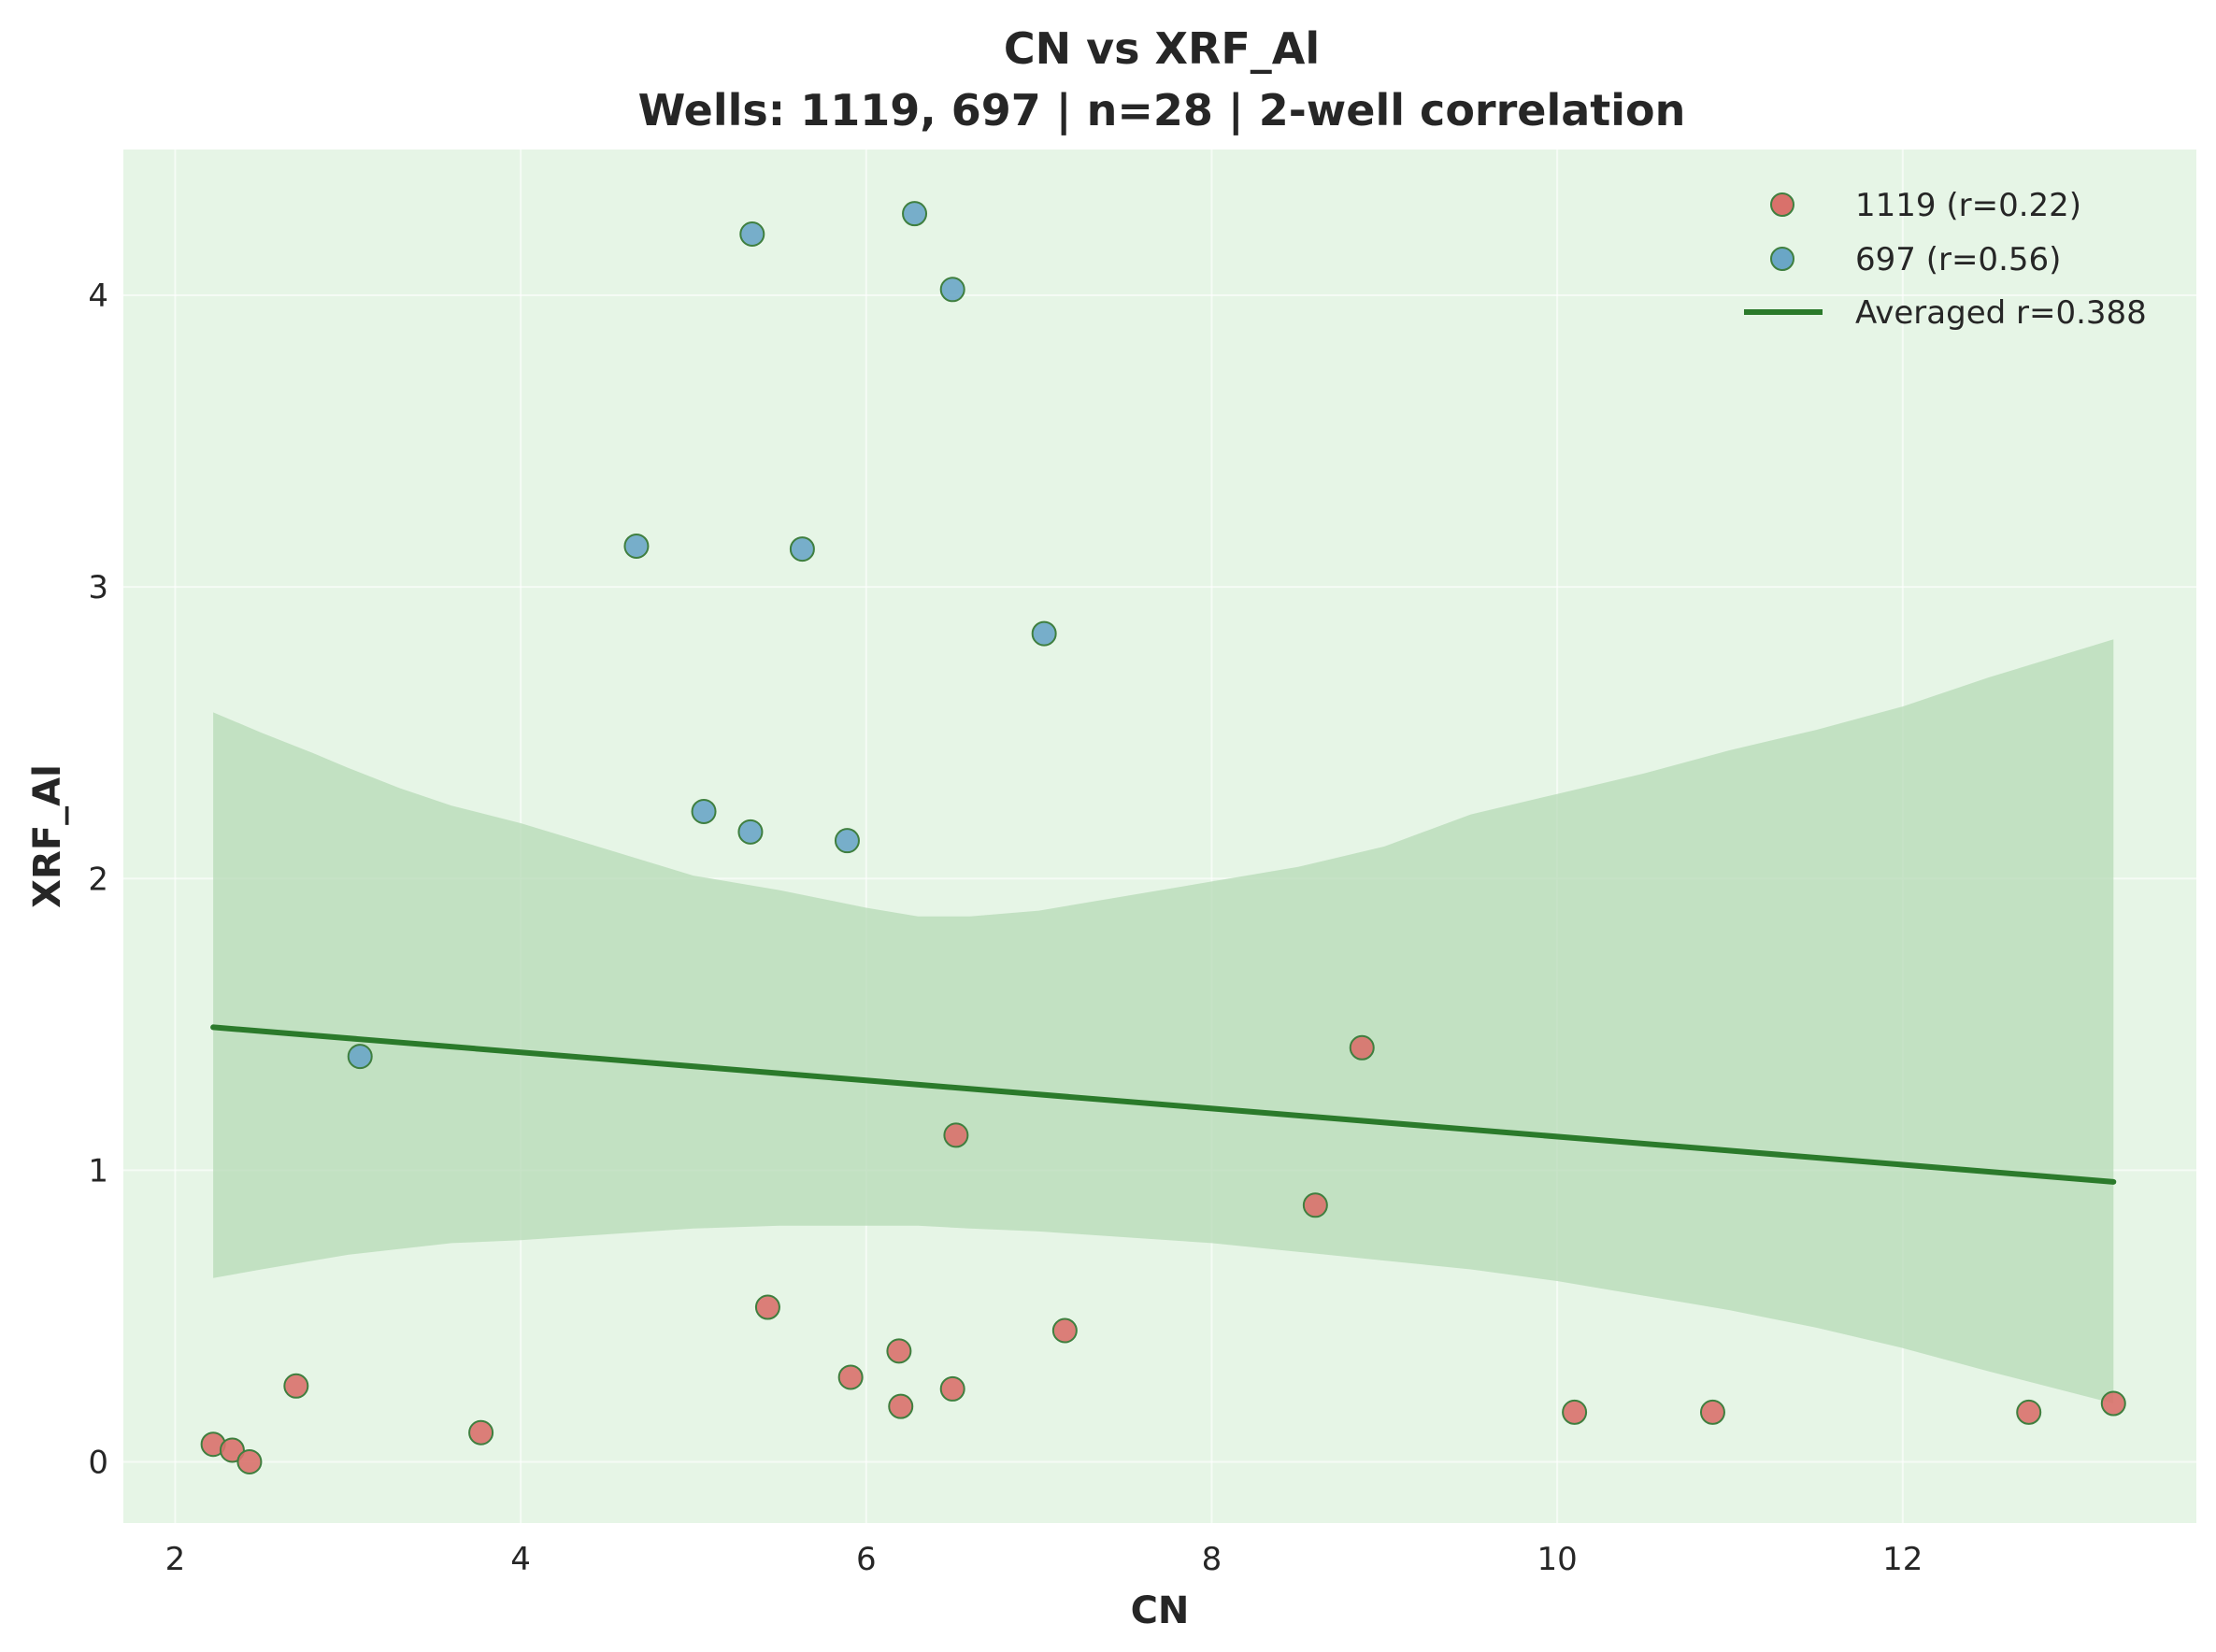 The image size is (2216, 1652). Describe the element at coordinates (521, 1559) in the screenshot. I see `x-tick-label: 4` at that location.